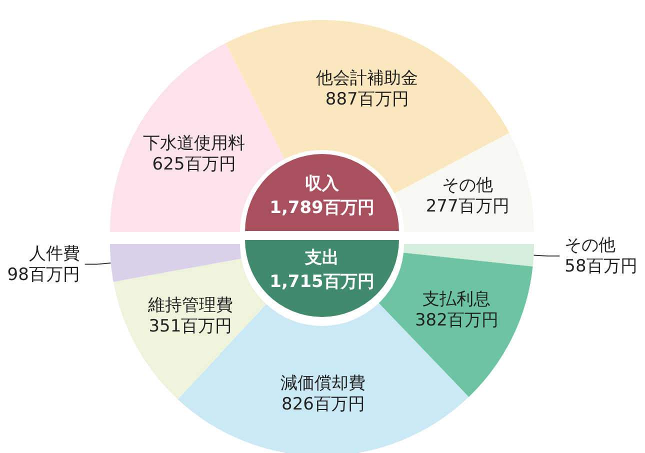 The image size is (645, 453). Describe the element at coordinates (189, 306) in the screenshot. I see `slice-label: 維持管理費` at that location.